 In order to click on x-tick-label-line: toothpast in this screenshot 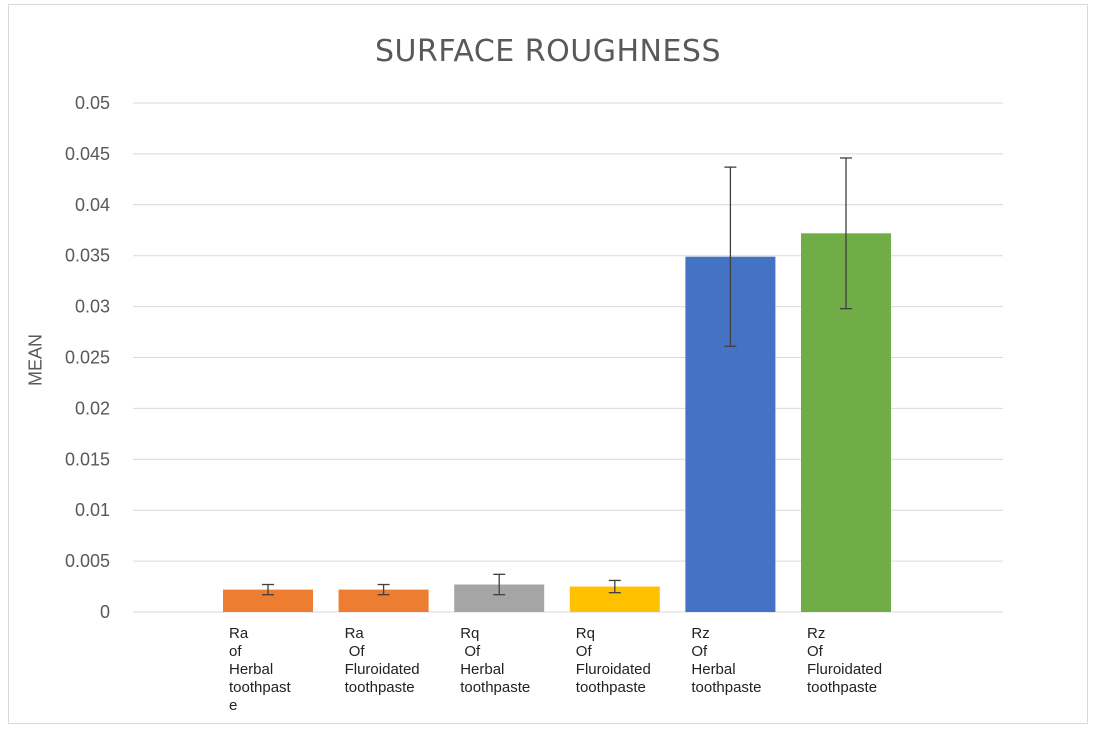, I will do `click(260, 687)`.